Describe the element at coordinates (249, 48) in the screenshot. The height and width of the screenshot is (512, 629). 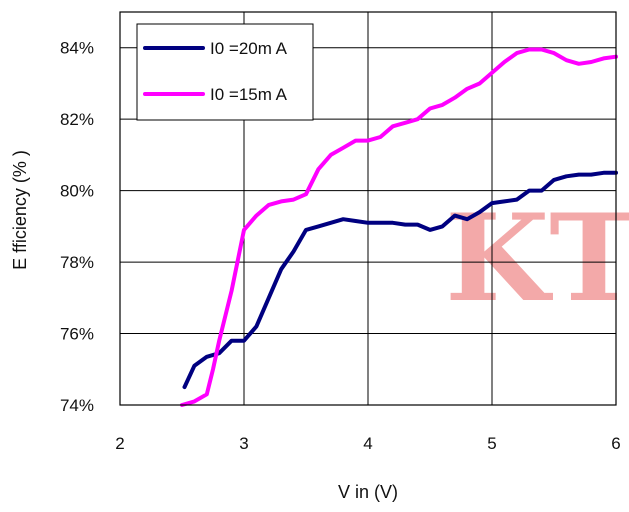
I see `legend-label: I0 =20m A` at that location.